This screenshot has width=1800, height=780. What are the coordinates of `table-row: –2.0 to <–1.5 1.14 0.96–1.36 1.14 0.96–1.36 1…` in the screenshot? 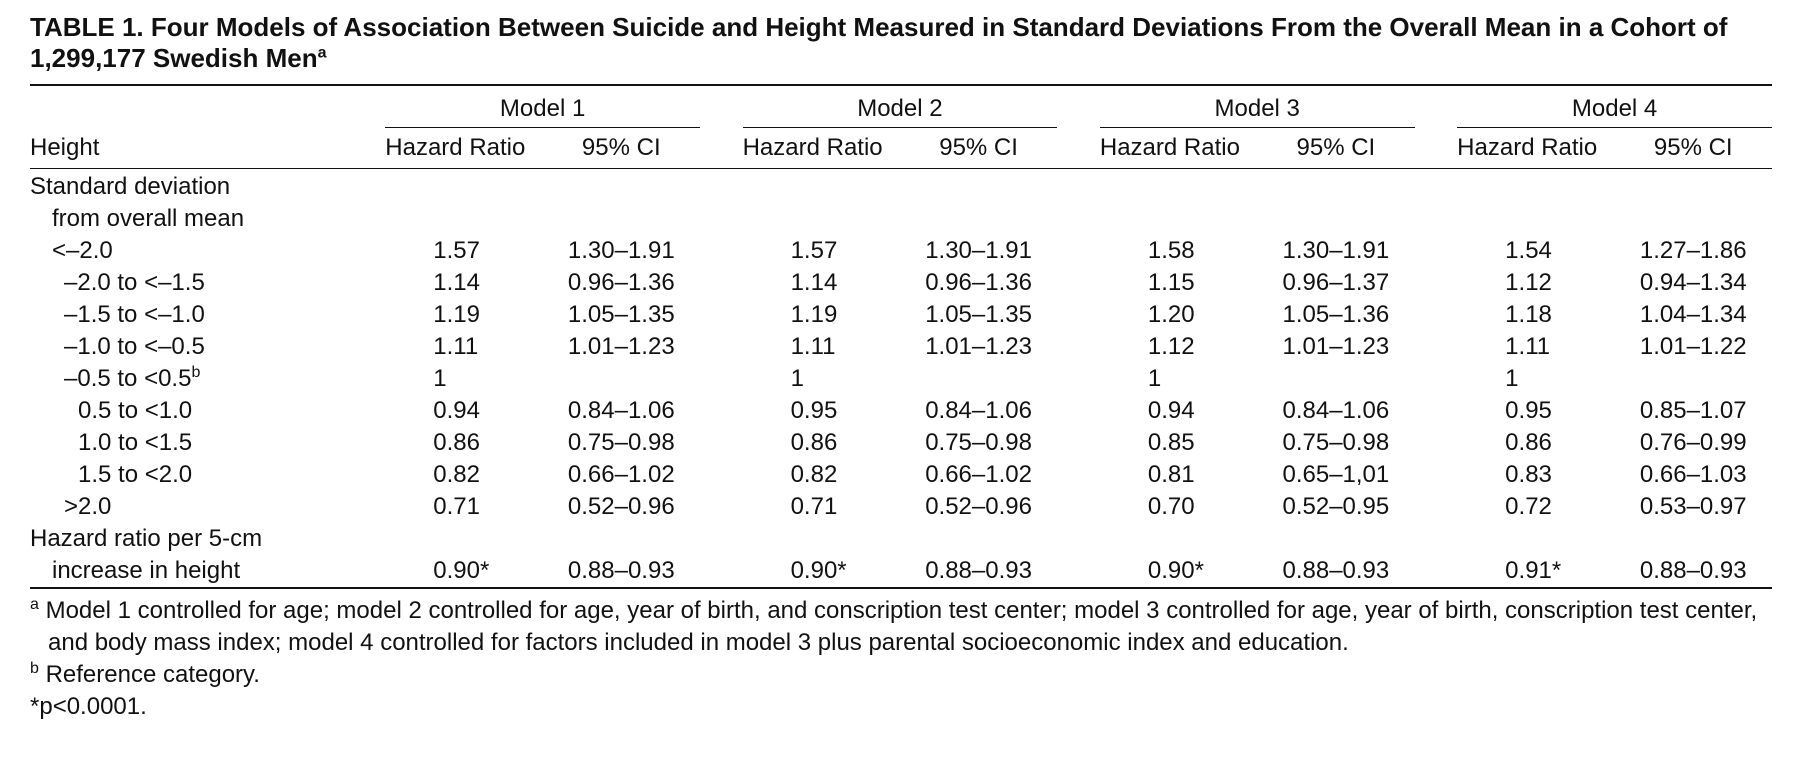 It's located at (901, 283).